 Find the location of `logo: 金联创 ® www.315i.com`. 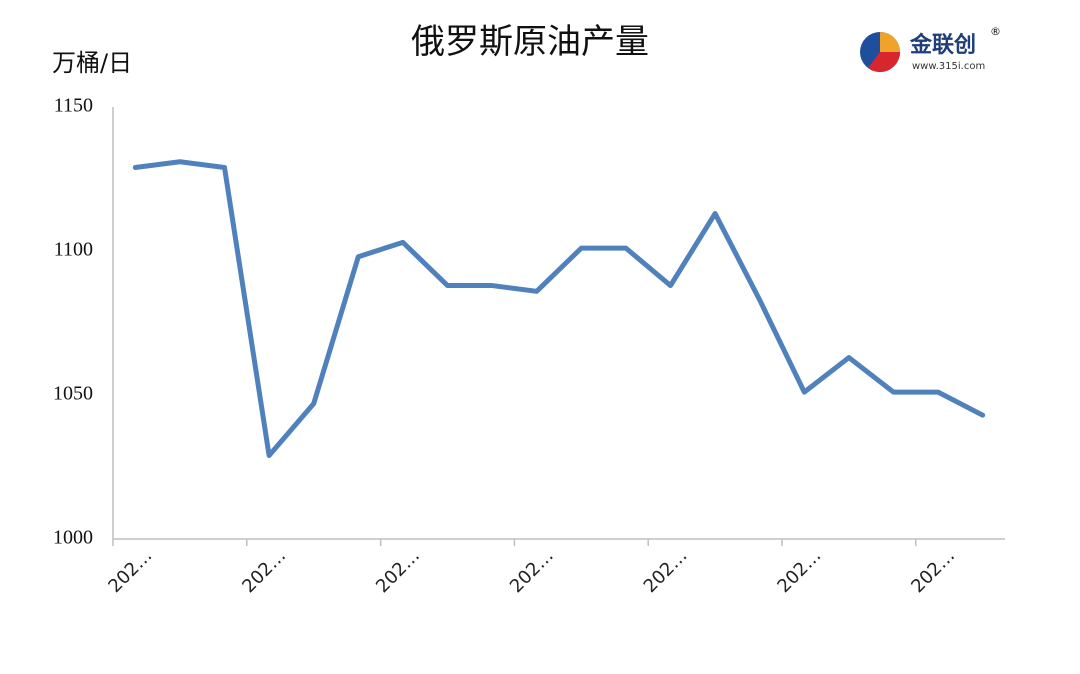

logo: 金联创 ® www.315i.com is located at coordinates (930, 48).